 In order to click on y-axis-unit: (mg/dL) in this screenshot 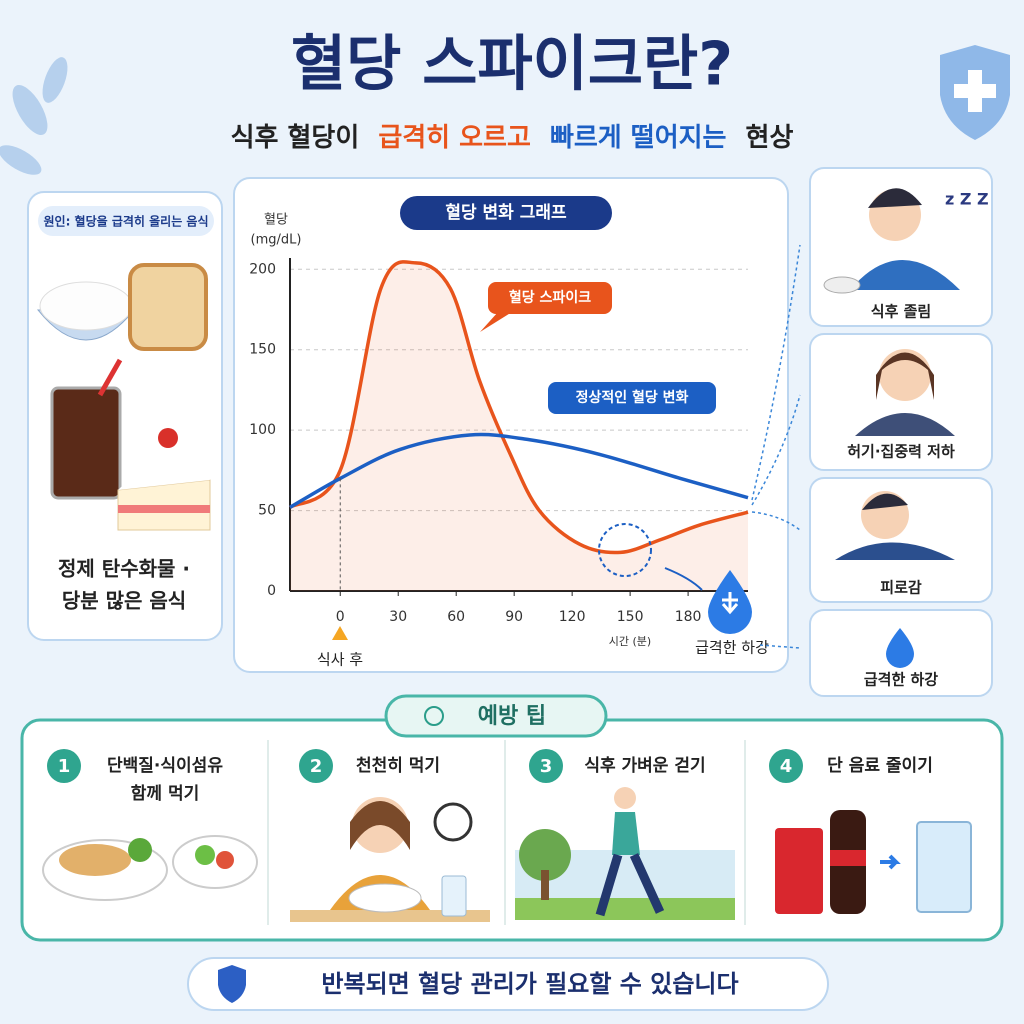, I will do `click(276, 240)`.